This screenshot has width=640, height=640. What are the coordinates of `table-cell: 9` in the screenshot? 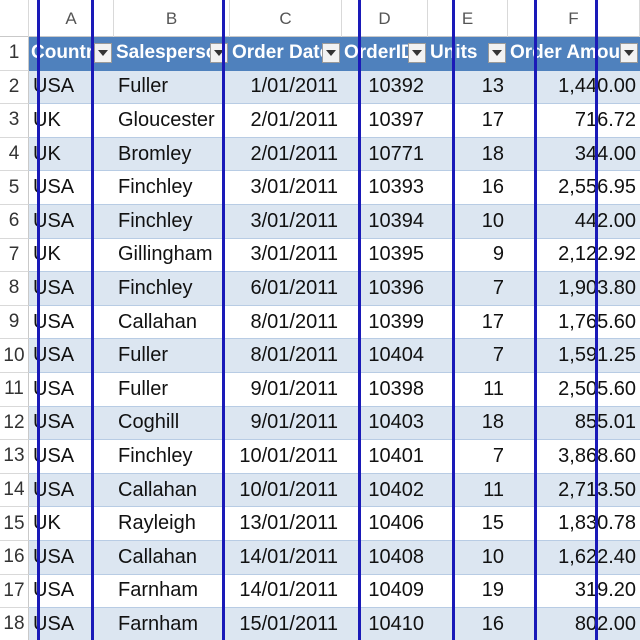 It's located at (468, 256).